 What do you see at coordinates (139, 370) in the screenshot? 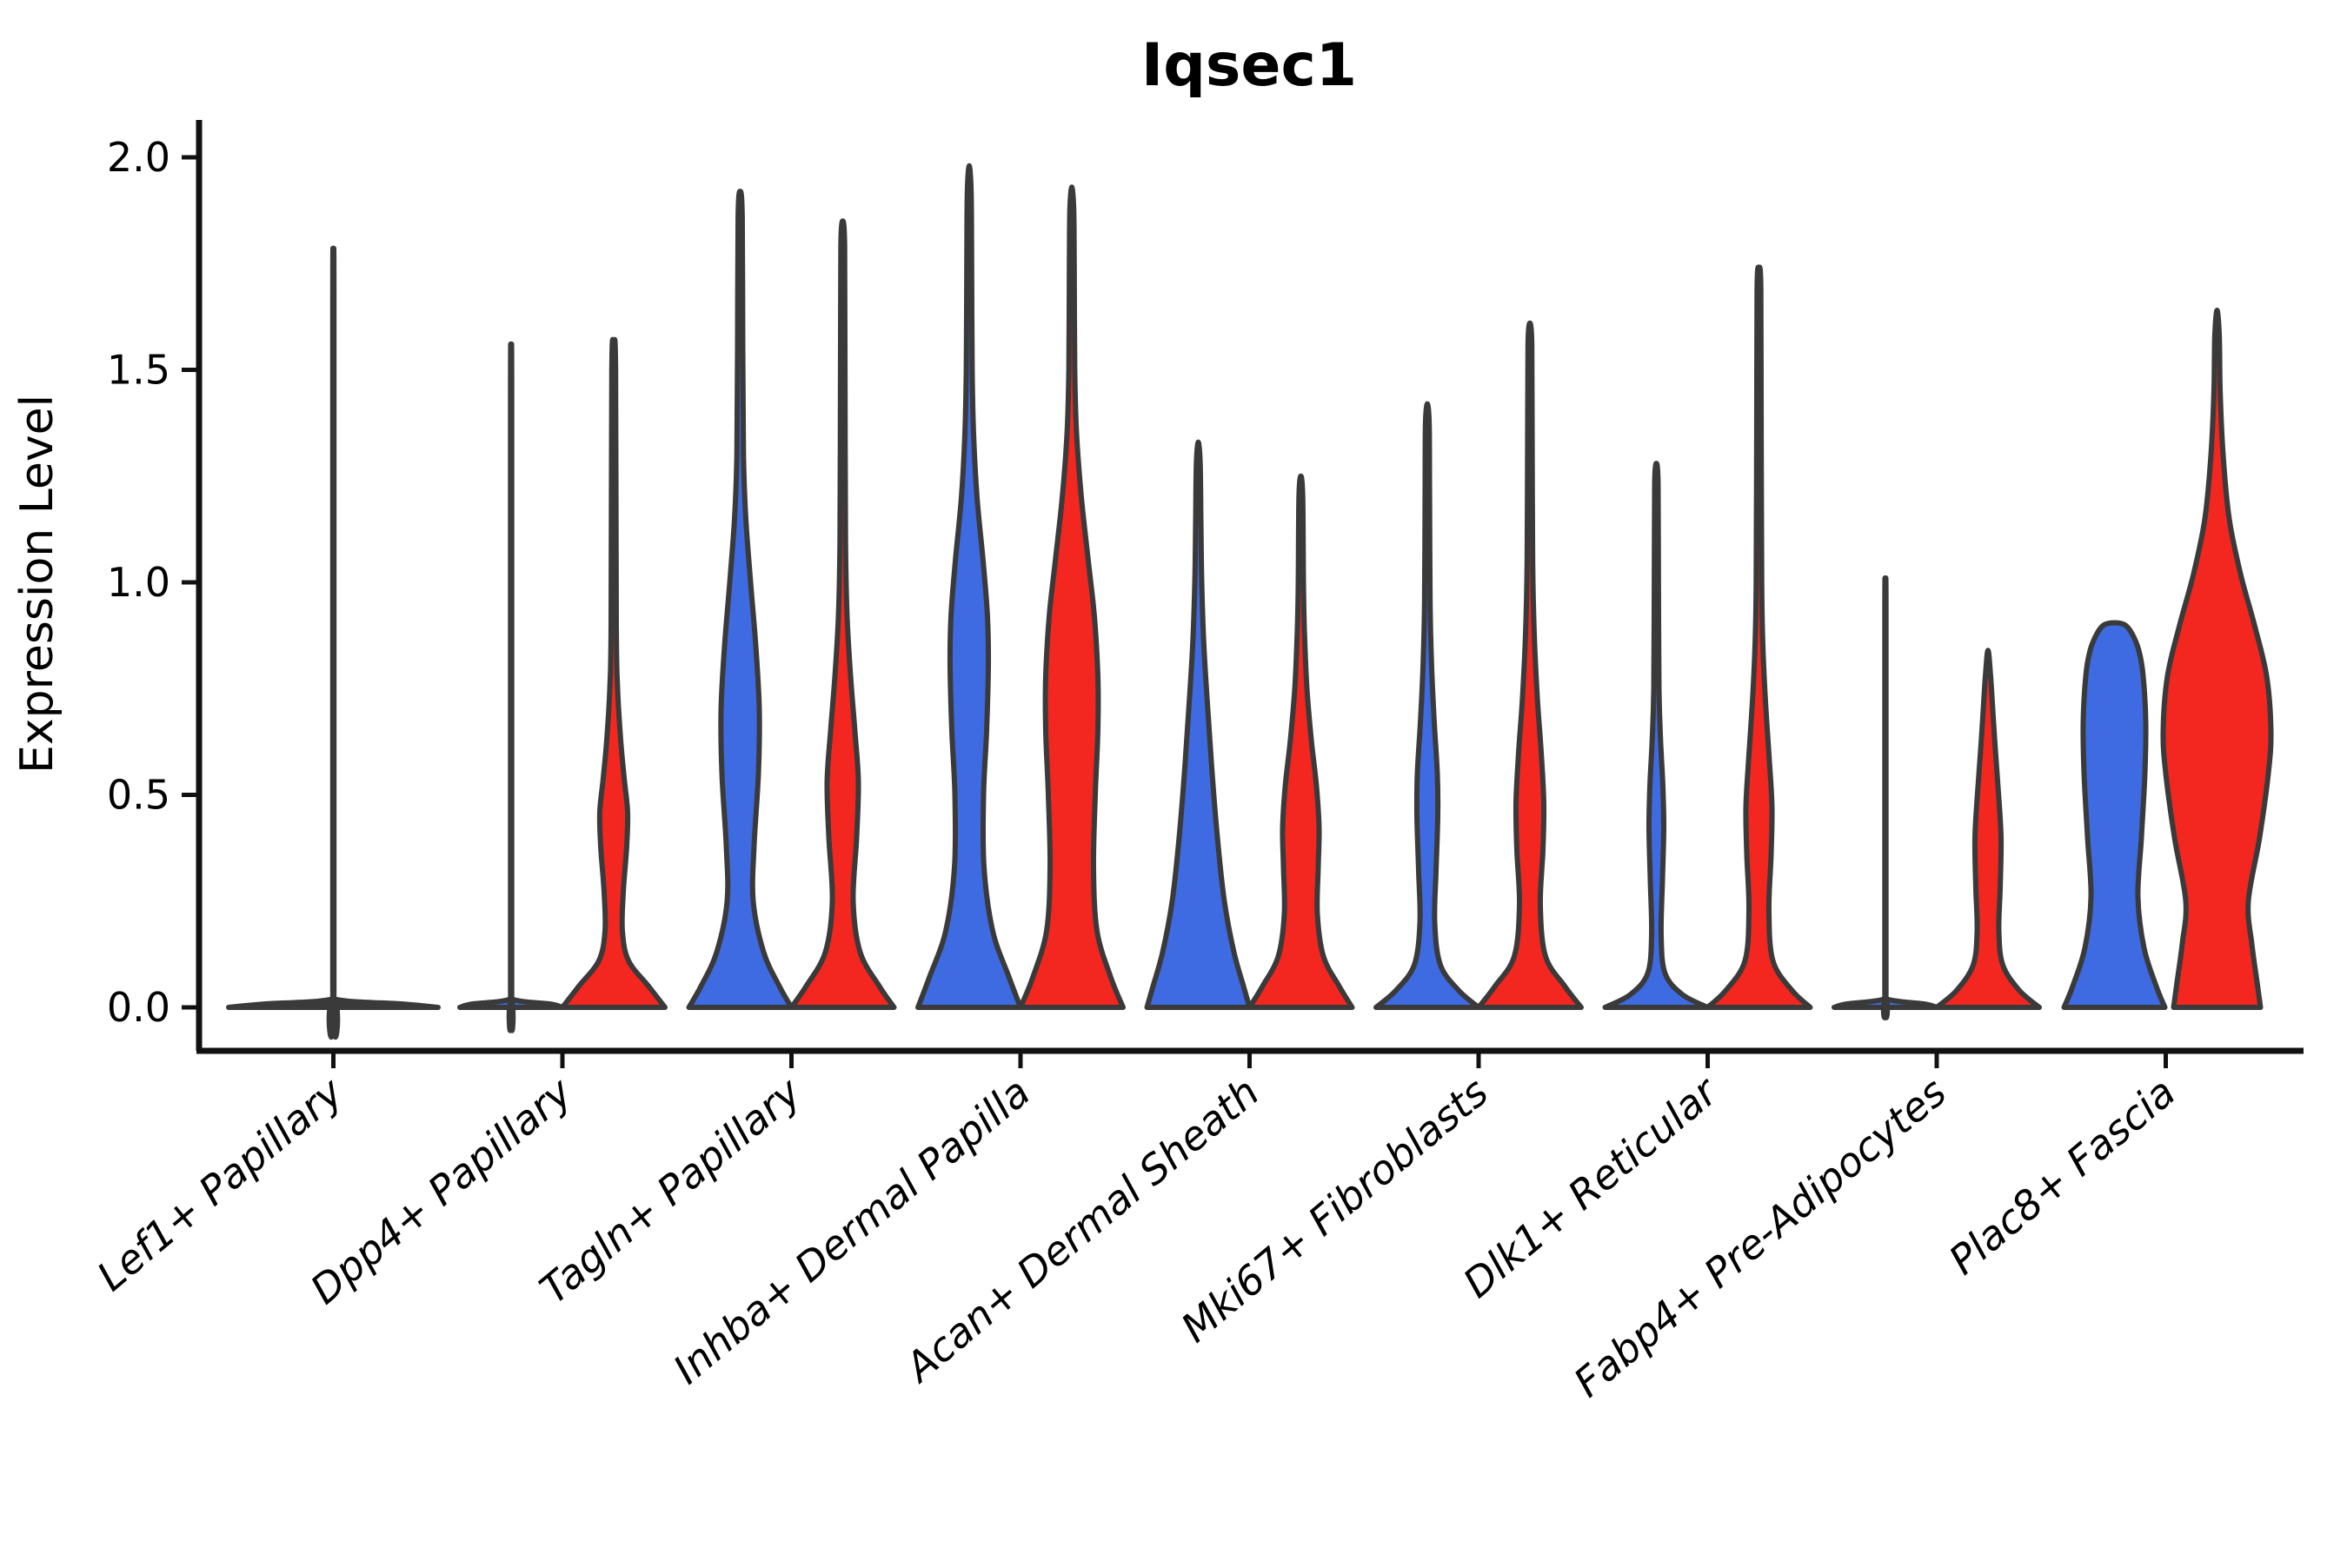
I see `y-tick-label: 1.5` at bounding box center [139, 370].